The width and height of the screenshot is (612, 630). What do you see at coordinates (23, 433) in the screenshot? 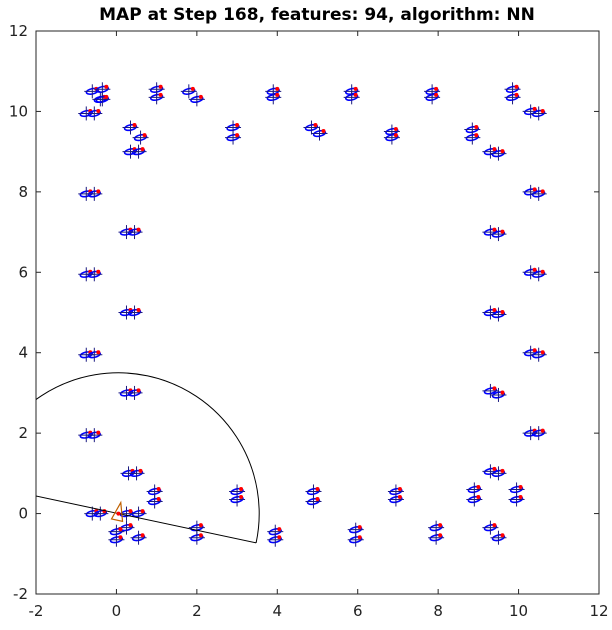
I see `y-tick-label: 2` at bounding box center [23, 433].